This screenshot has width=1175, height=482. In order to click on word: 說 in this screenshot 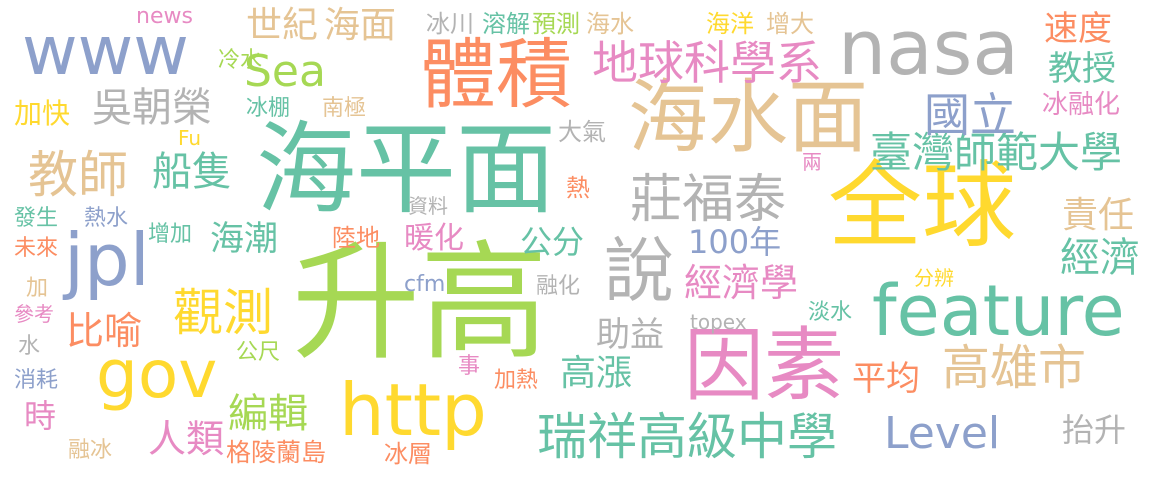, I will do `click(639, 271)`.